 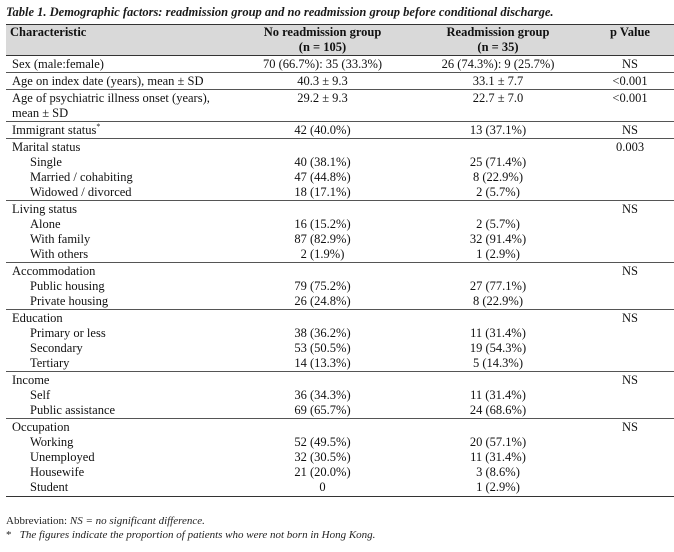 I want to click on header-readmission-n: (n = 35), so click(x=498, y=47).